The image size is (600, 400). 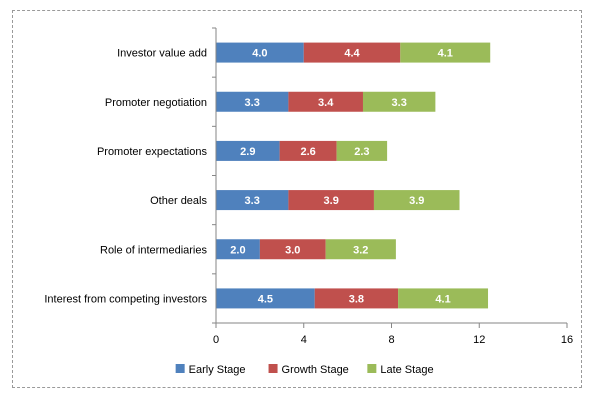 I want to click on category-label: Interest from competing investors, so click(x=125, y=299).